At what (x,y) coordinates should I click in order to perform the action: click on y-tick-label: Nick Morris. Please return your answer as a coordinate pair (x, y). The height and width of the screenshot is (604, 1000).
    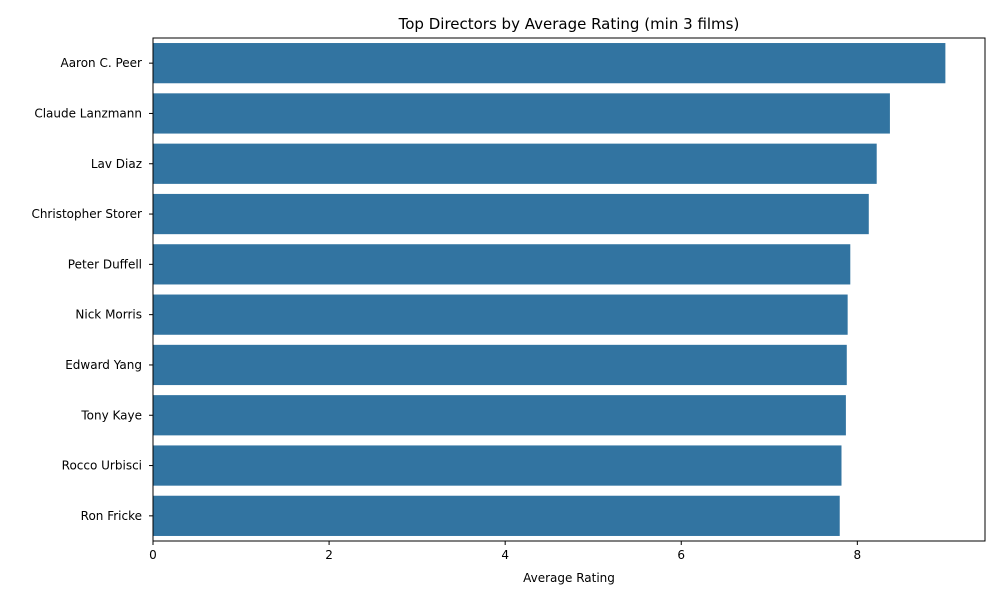
    Looking at the image, I should click on (108, 315).